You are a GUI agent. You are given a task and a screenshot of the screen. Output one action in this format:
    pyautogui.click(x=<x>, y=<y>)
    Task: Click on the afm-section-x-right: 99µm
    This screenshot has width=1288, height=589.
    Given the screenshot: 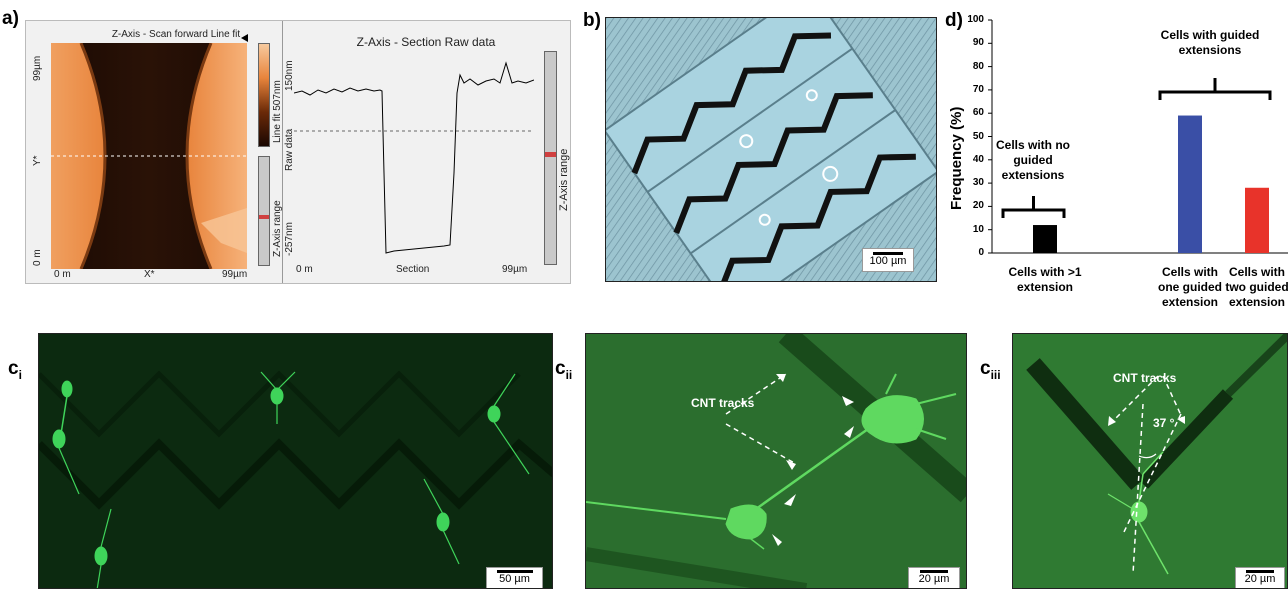 What is the action you would take?
    pyautogui.click(x=515, y=269)
    